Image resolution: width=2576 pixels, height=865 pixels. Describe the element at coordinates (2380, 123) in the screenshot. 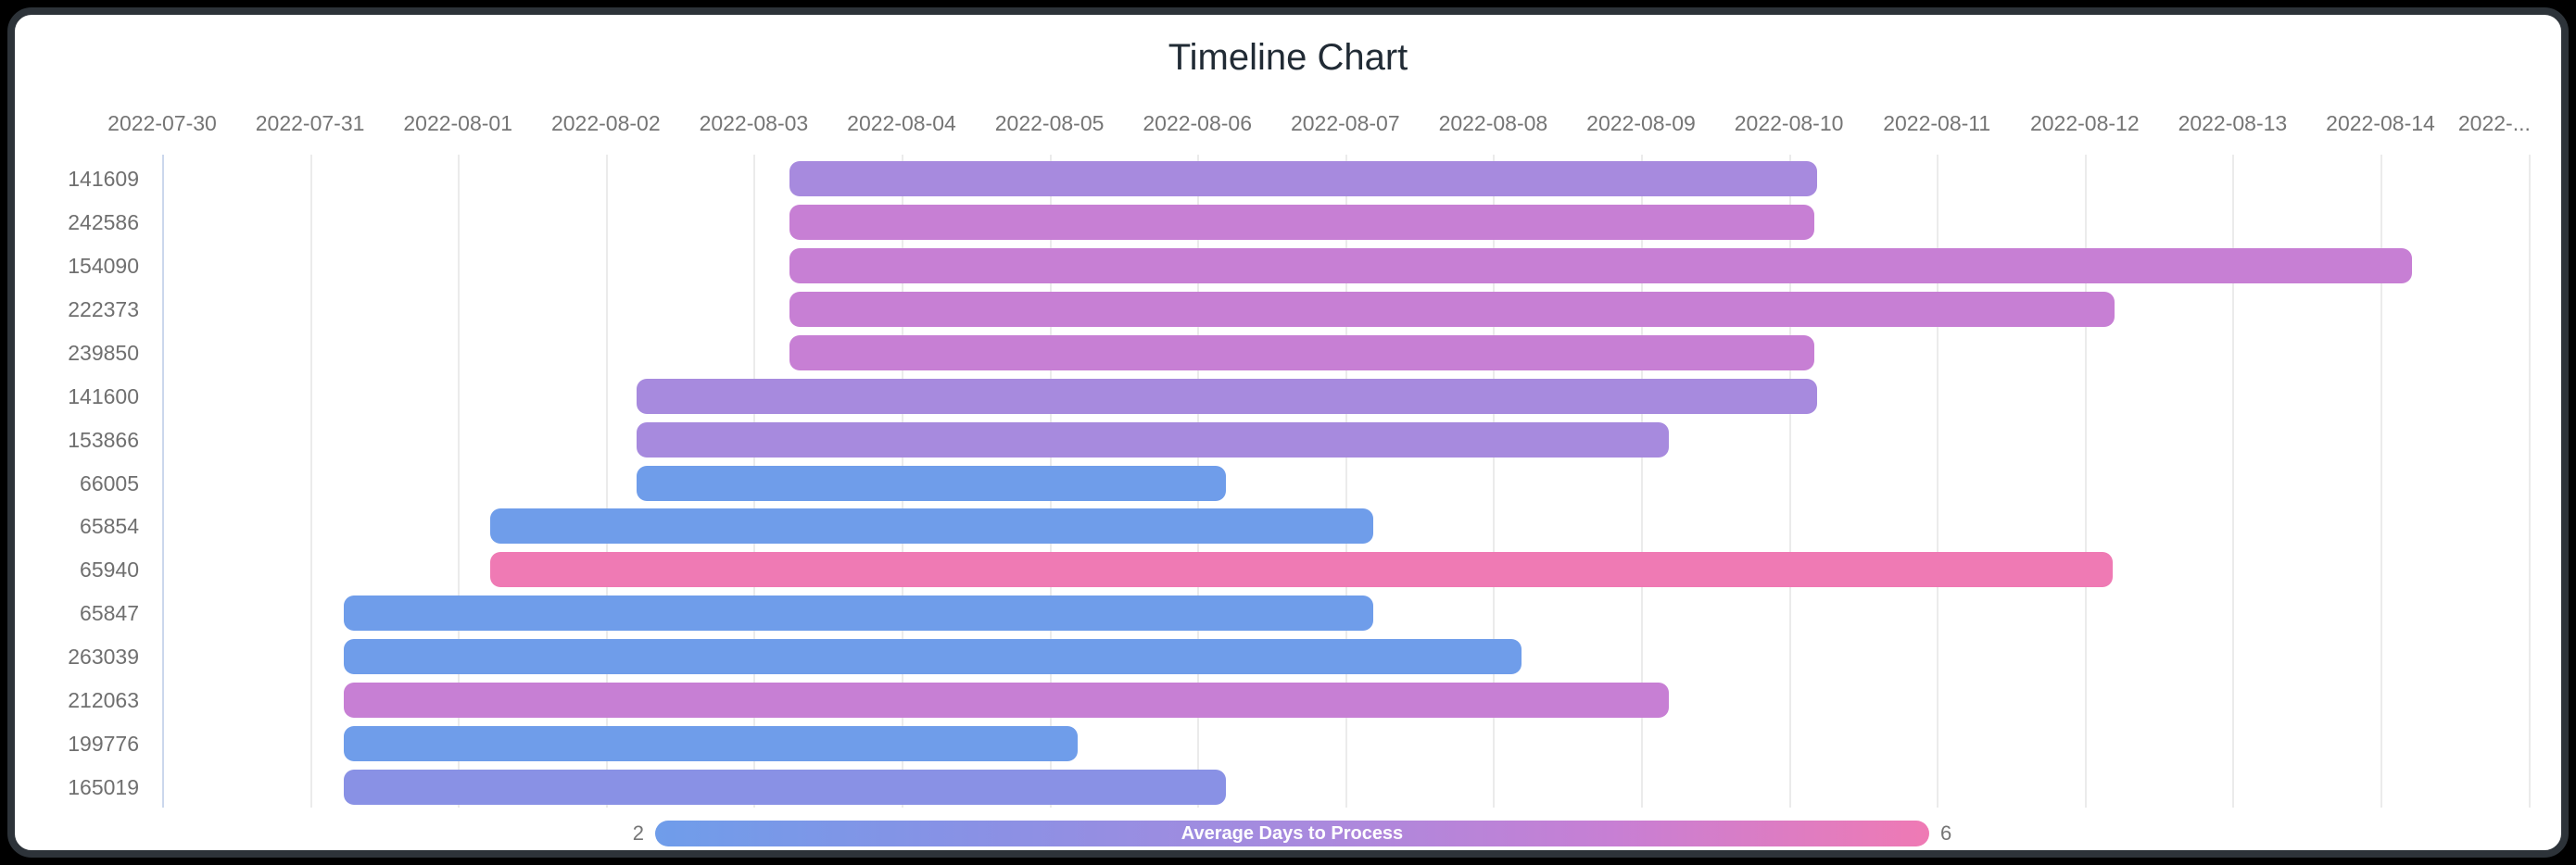

I see `x-axis-label: 2022-08-14` at that location.